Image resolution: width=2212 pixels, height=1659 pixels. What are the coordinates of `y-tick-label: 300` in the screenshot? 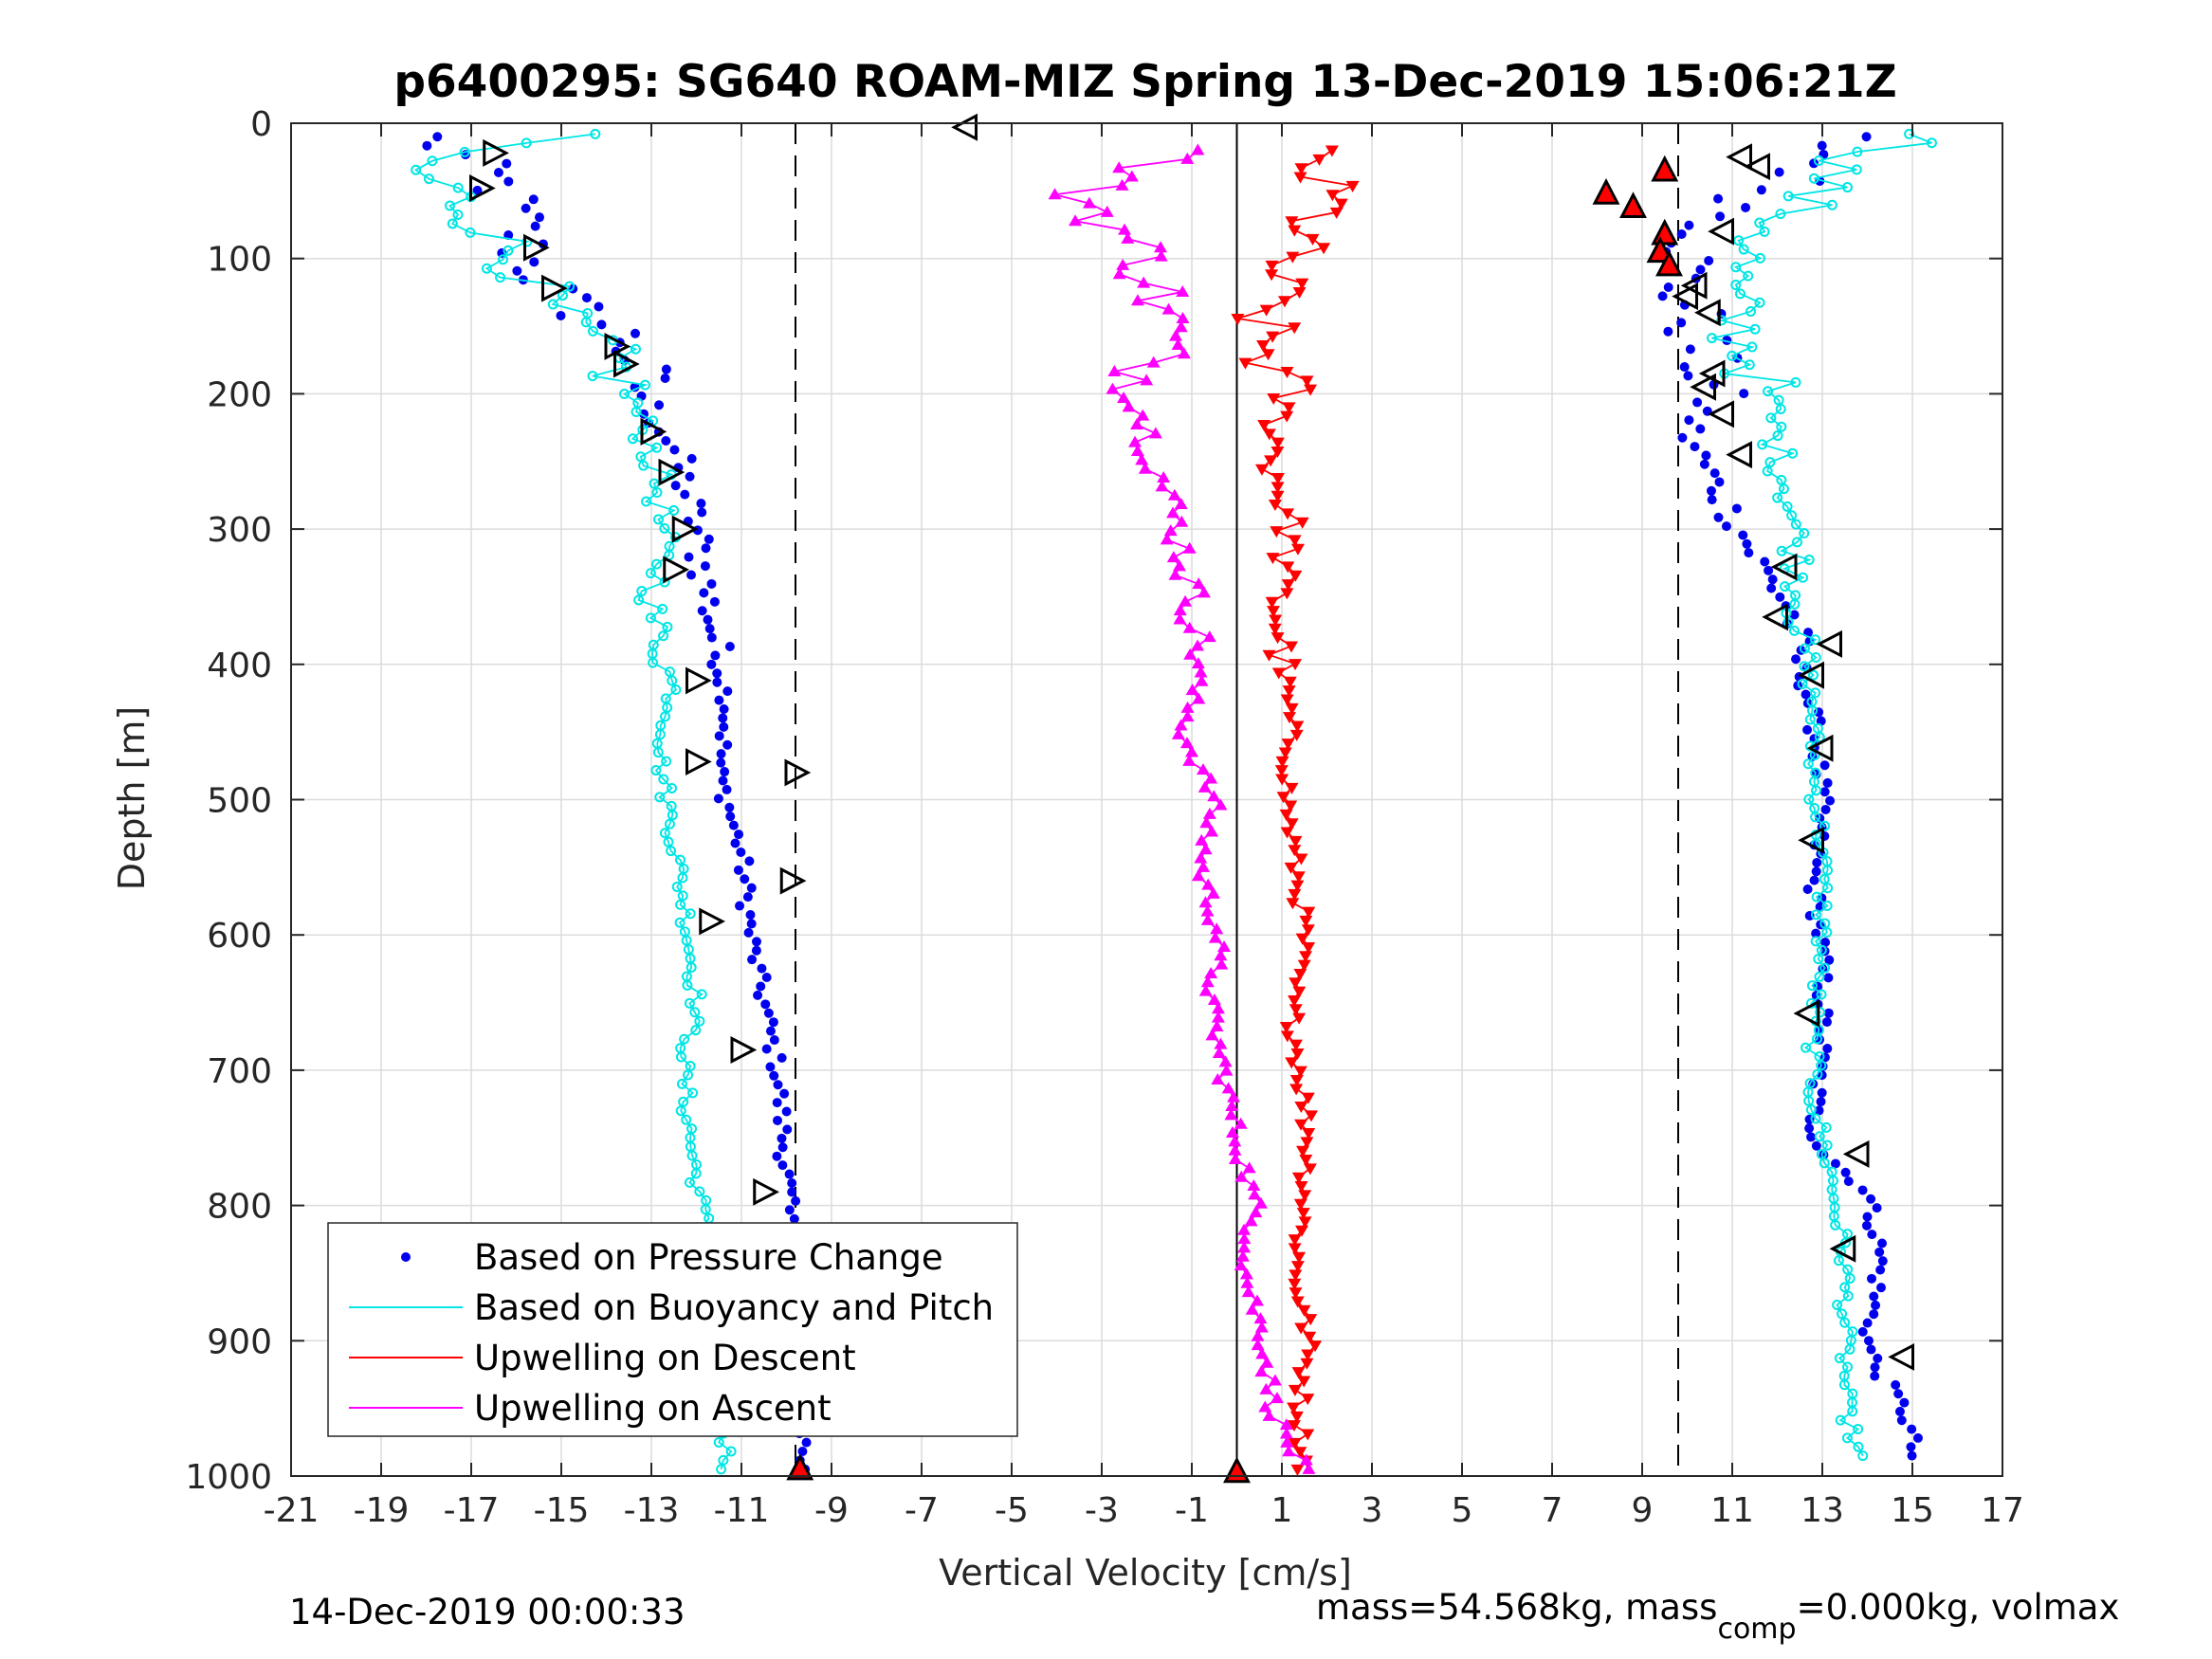 It's located at (239, 530).